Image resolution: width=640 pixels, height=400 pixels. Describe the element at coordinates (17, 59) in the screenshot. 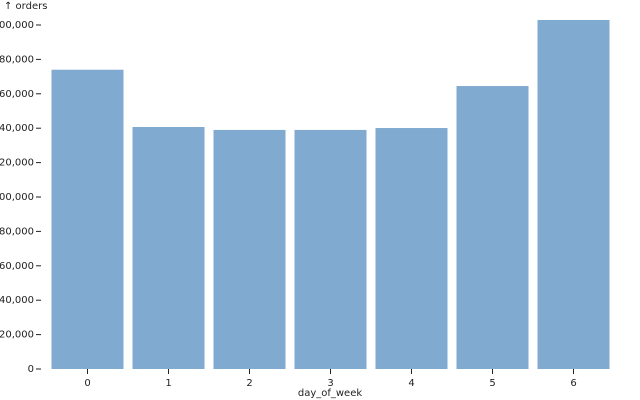

I see `y-tick-label: 180,000` at that location.